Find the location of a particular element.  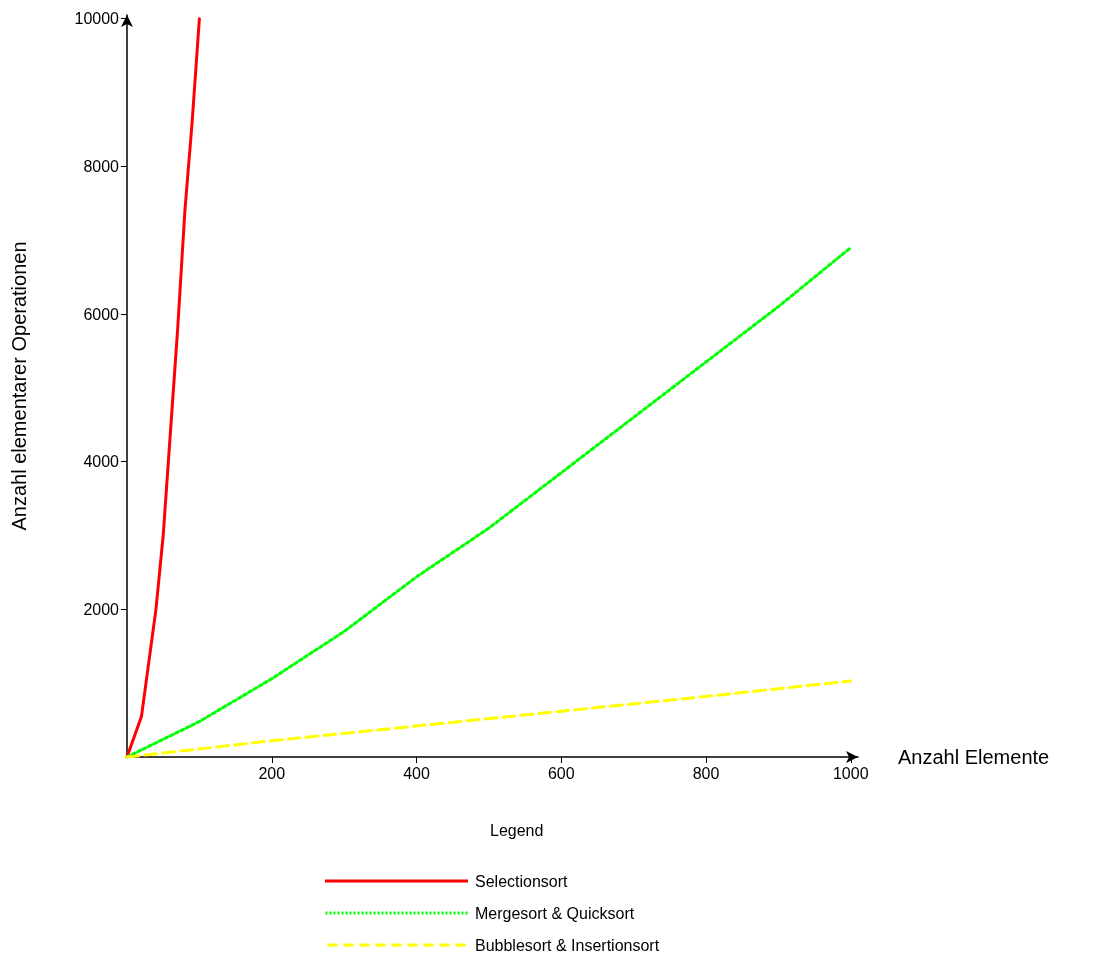

y-tick-label: 6000 is located at coordinates (101, 314).